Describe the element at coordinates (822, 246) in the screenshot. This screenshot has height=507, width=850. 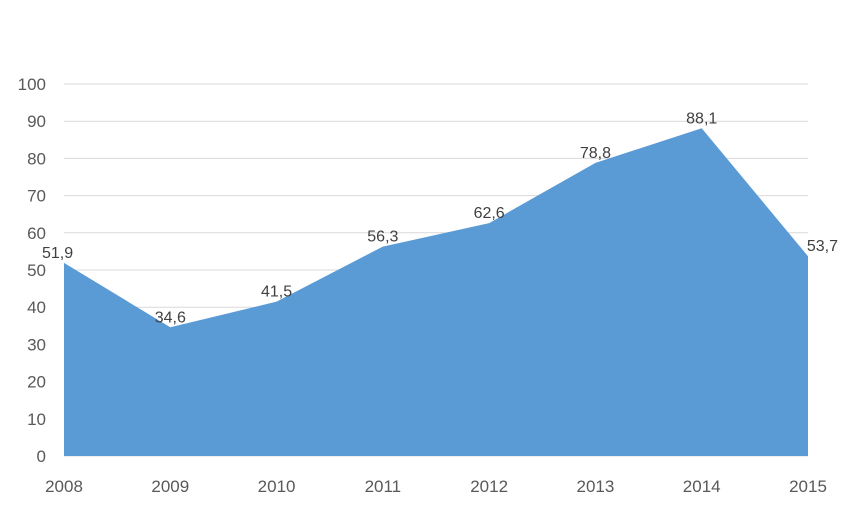
I see `data-label: 53,7` at that location.